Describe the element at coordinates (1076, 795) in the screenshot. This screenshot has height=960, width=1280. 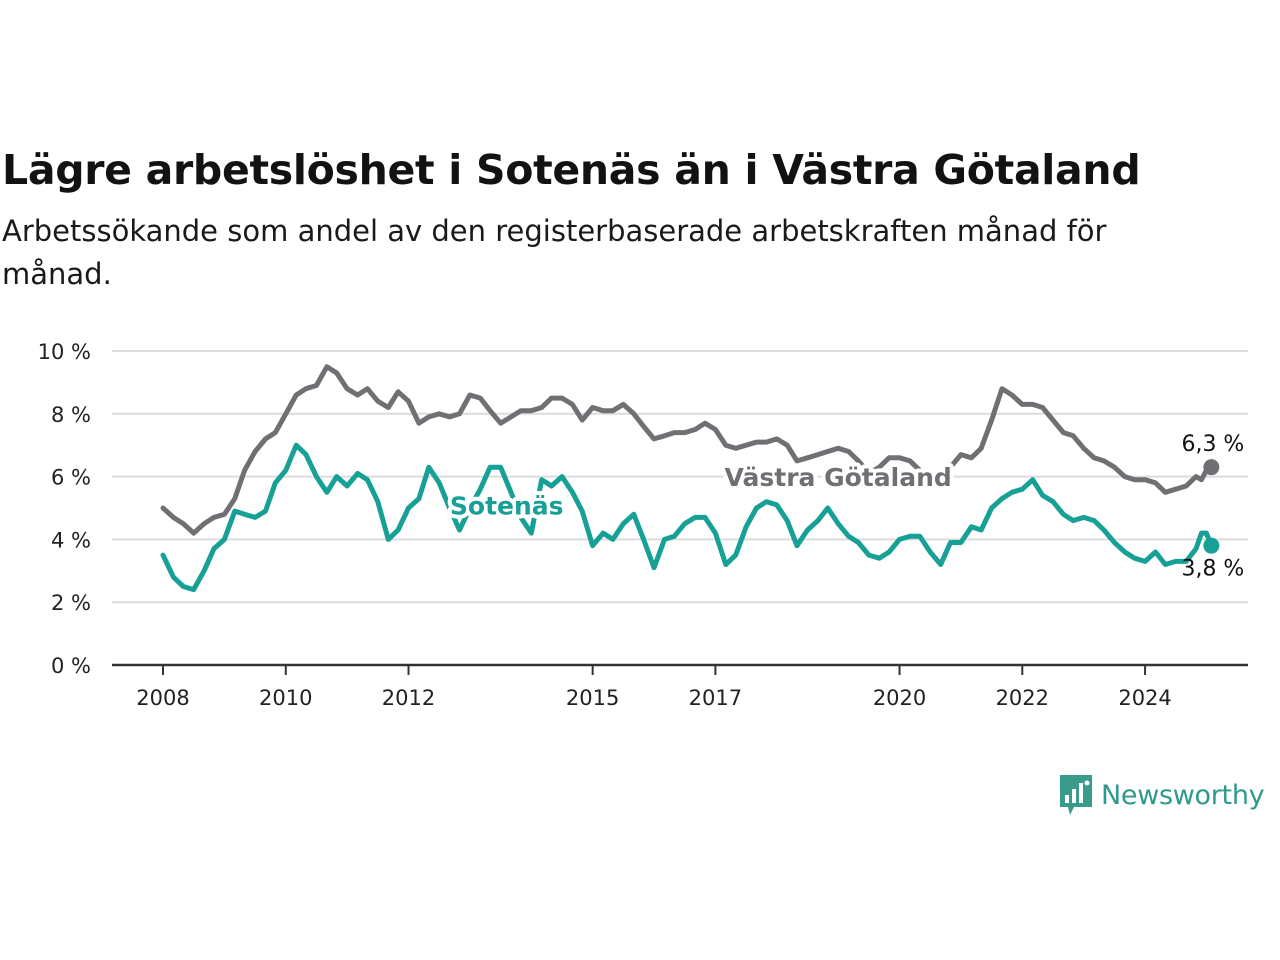
I see `newsworthy-logo-icon` at that location.